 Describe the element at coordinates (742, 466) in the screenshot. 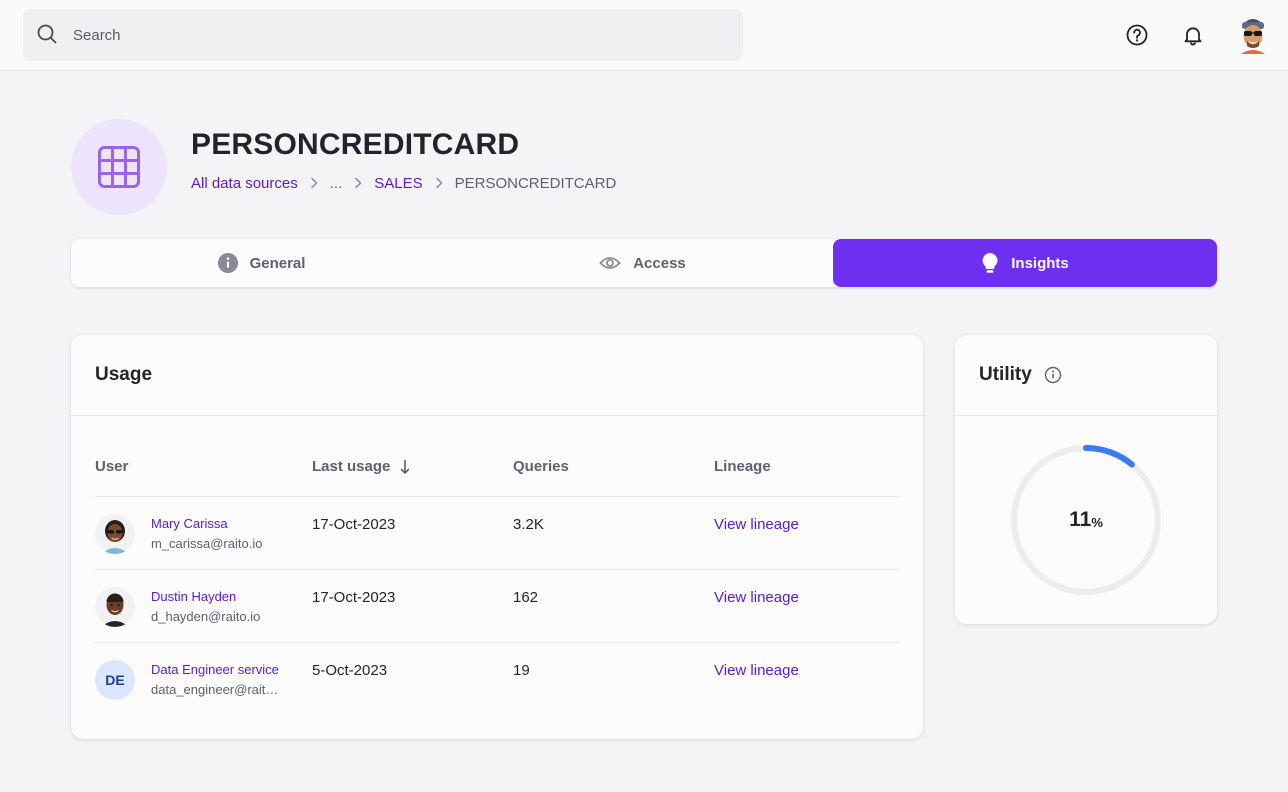

I see `column-header-lineage: Lineage` at that location.